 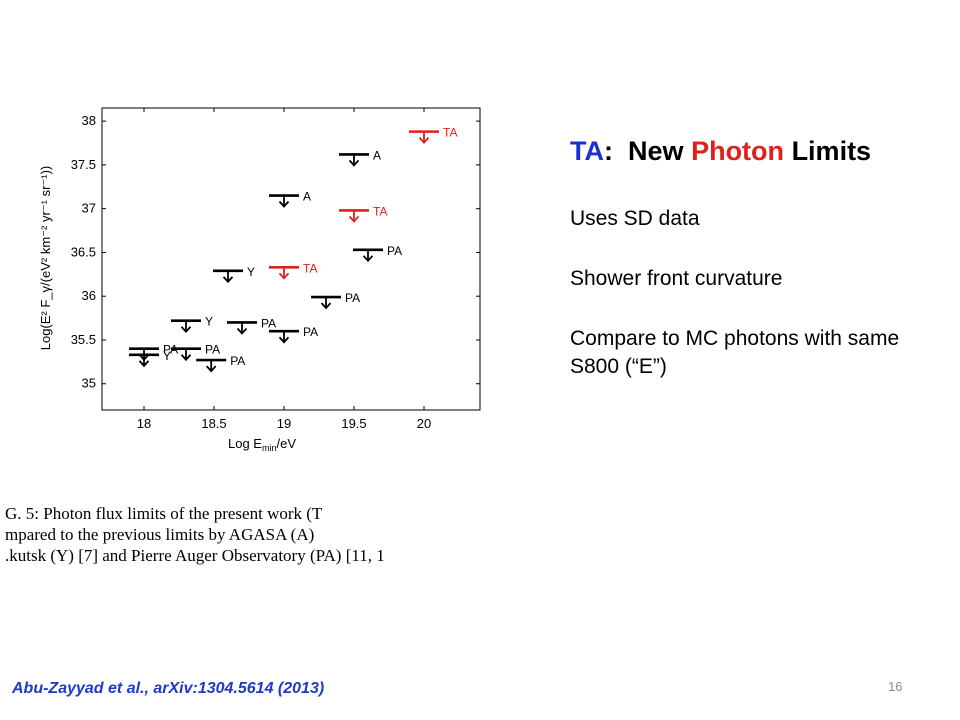 What do you see at coordinates (656, 151) in the screenshot?
I see `title-new: New` at bounding box center [656, 151].